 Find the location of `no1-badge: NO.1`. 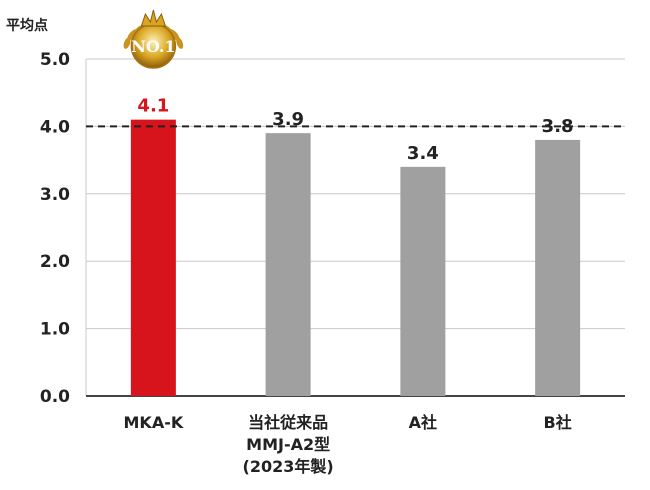

no1-badge: NO.1 is located at coordinates (153, 39).